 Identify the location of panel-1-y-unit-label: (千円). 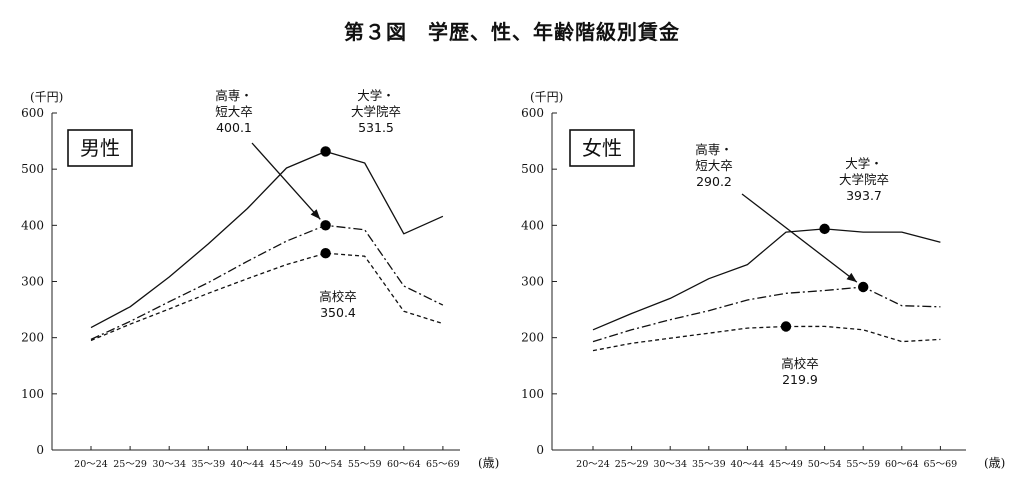
(46, 97).